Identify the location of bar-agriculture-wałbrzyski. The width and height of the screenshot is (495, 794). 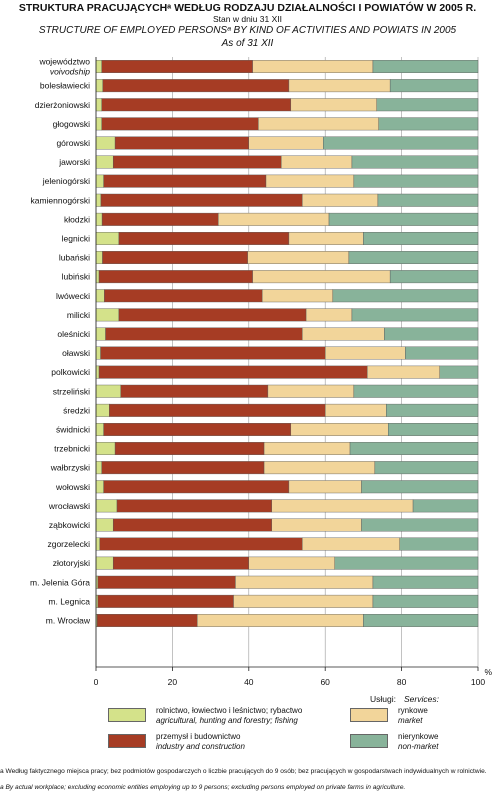
(98, 468).